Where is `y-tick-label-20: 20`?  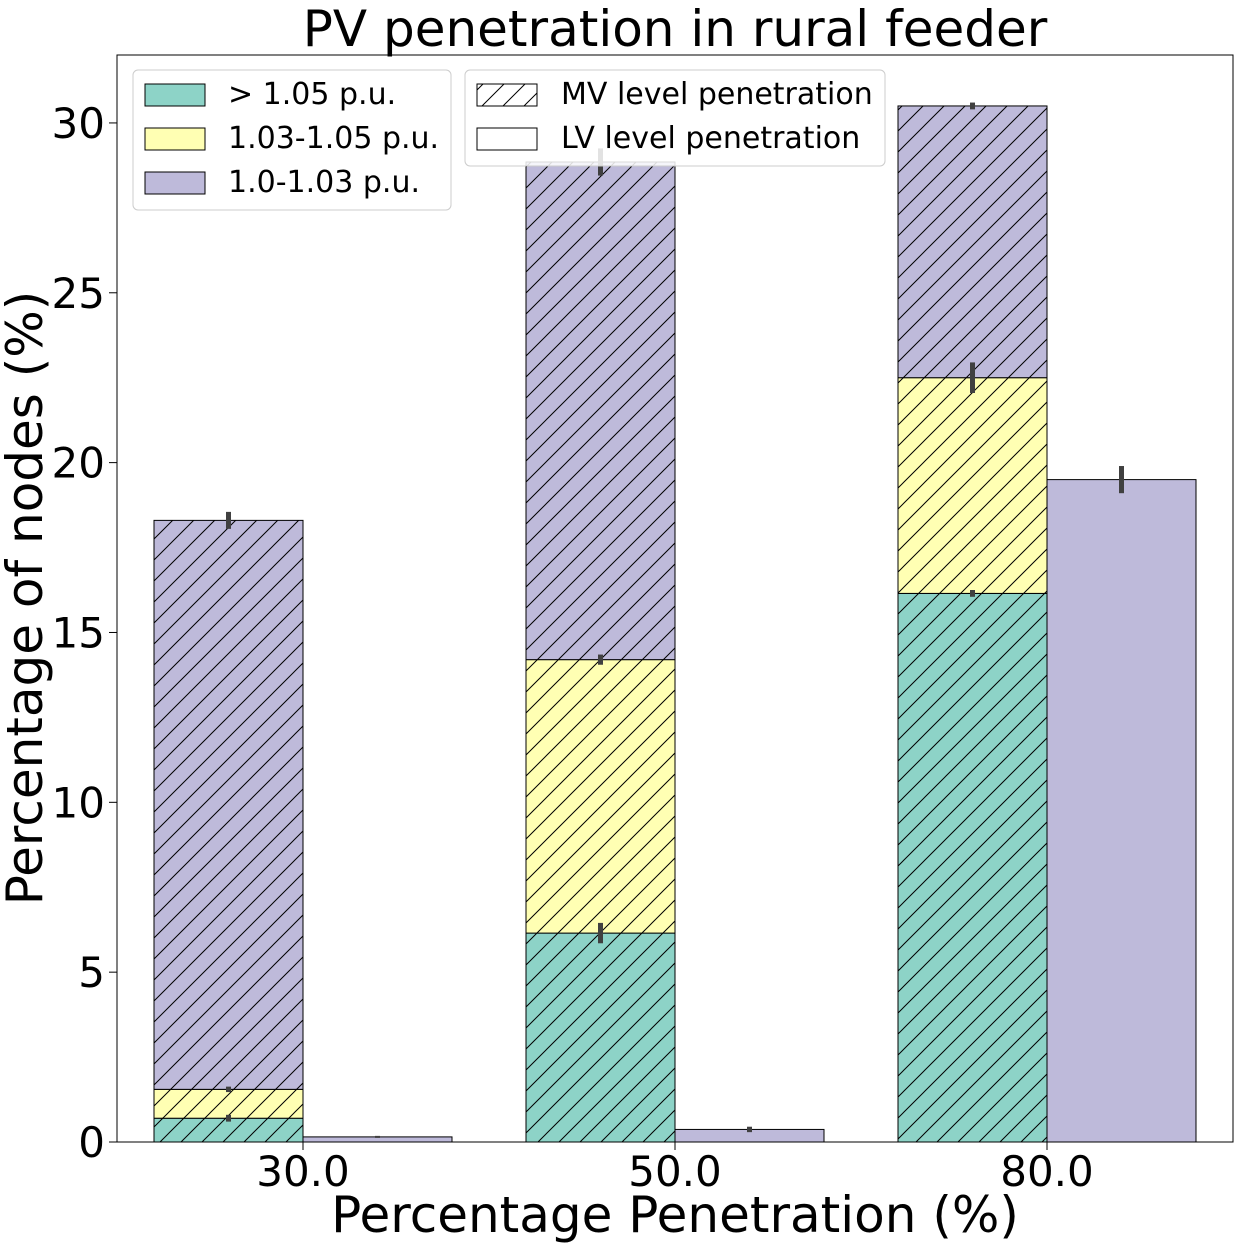 y-tick-label-20: 20 is located at coordinates (78, 463).